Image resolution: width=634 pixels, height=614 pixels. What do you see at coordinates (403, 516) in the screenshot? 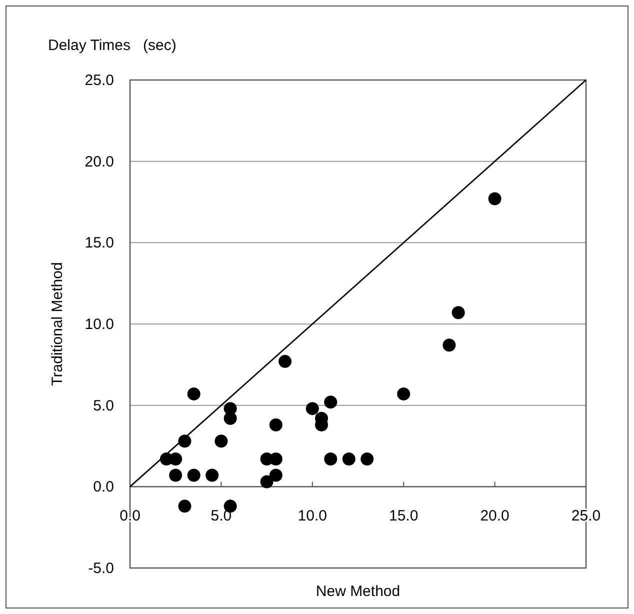
I see `x-tick-label: 15.0` at bounding box center [403, 516].